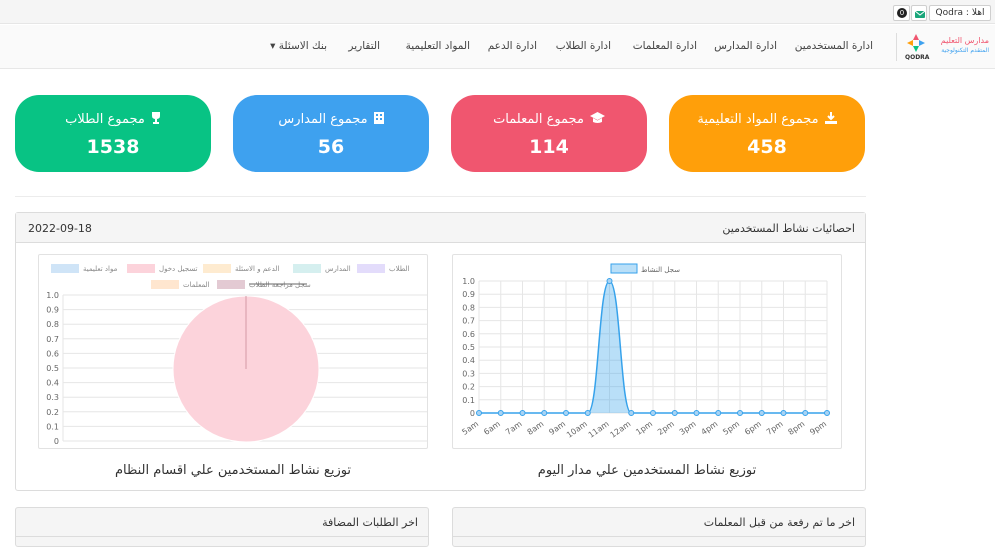 The width and height of the screenshot is (995, 547). What do you see at coordinates (492, 428) in the screenshot?
I see `x-tick-label: 6am` at bounding box center [492, 428].